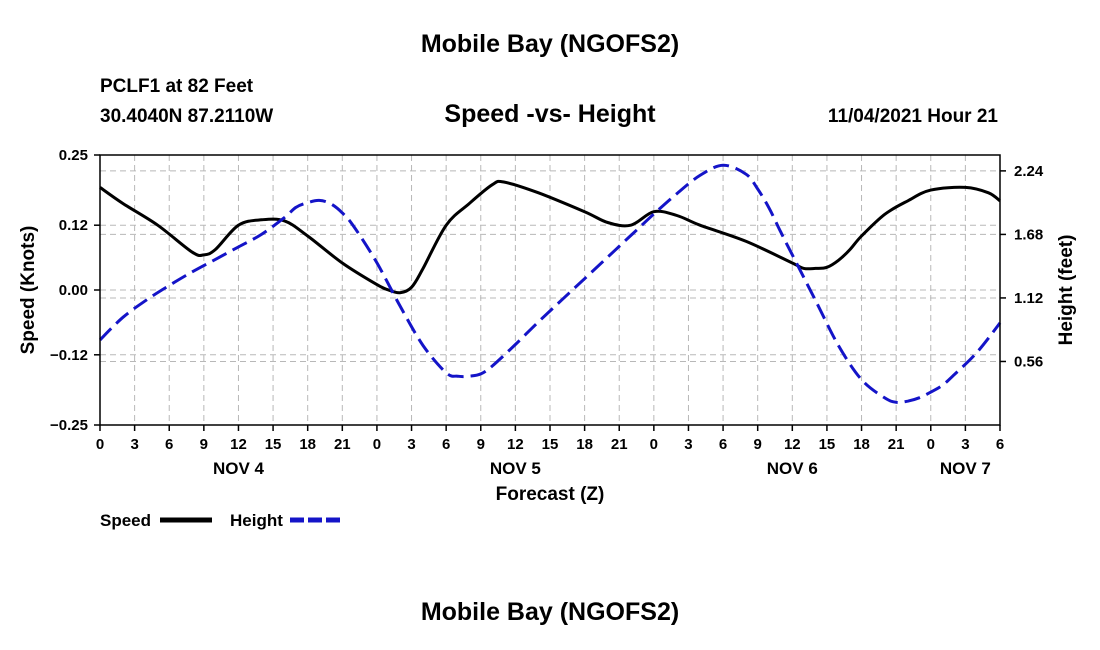 Image resolution: width=1100 pixels, height=650 pixels. Describe the element at coordinates (221, 520) in the screenshot. I see `legend: Speed Height` at that location.